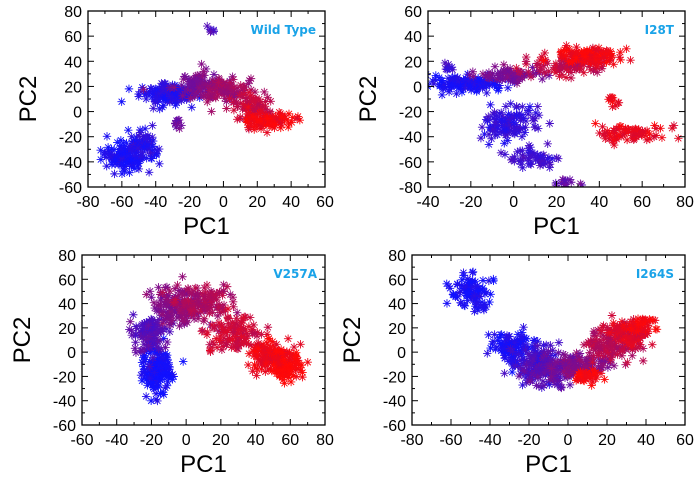  I want to click on x-tick-label: 40, so click(291, 202).